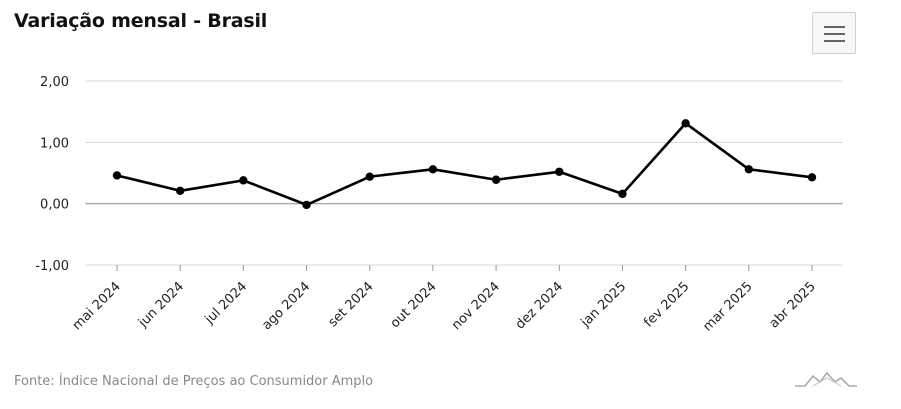 Image resolution: width=901 pixels, height=409 pixels. What do you see at coordinates (604, 305) in the screenshot?
I see `x-tick-label: jan 2025` at bounding box center [604, 305].